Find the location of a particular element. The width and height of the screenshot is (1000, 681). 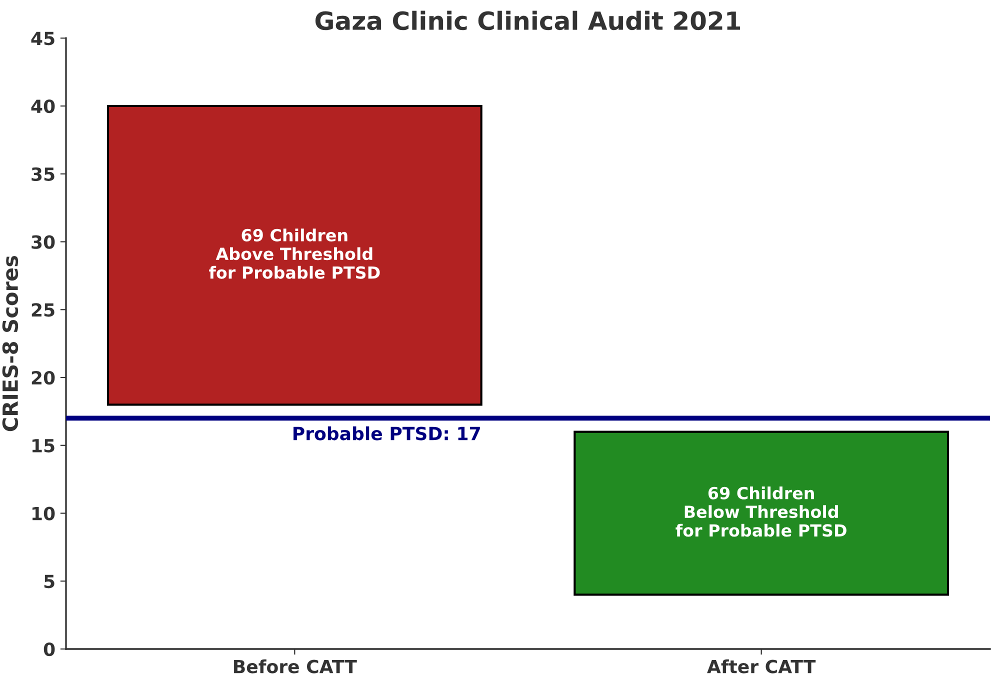

annotation: 69 Children Above Threshold for Probable PTSD is located at coordinates (294, 253).